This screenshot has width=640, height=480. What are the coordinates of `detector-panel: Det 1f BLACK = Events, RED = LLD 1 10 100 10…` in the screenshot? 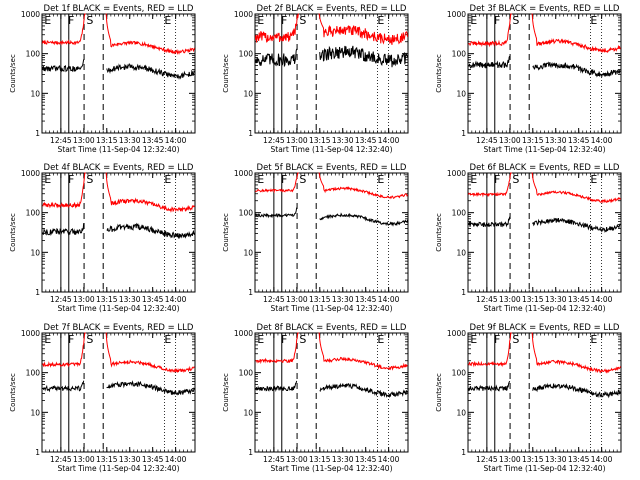 It's located at (102, 79).